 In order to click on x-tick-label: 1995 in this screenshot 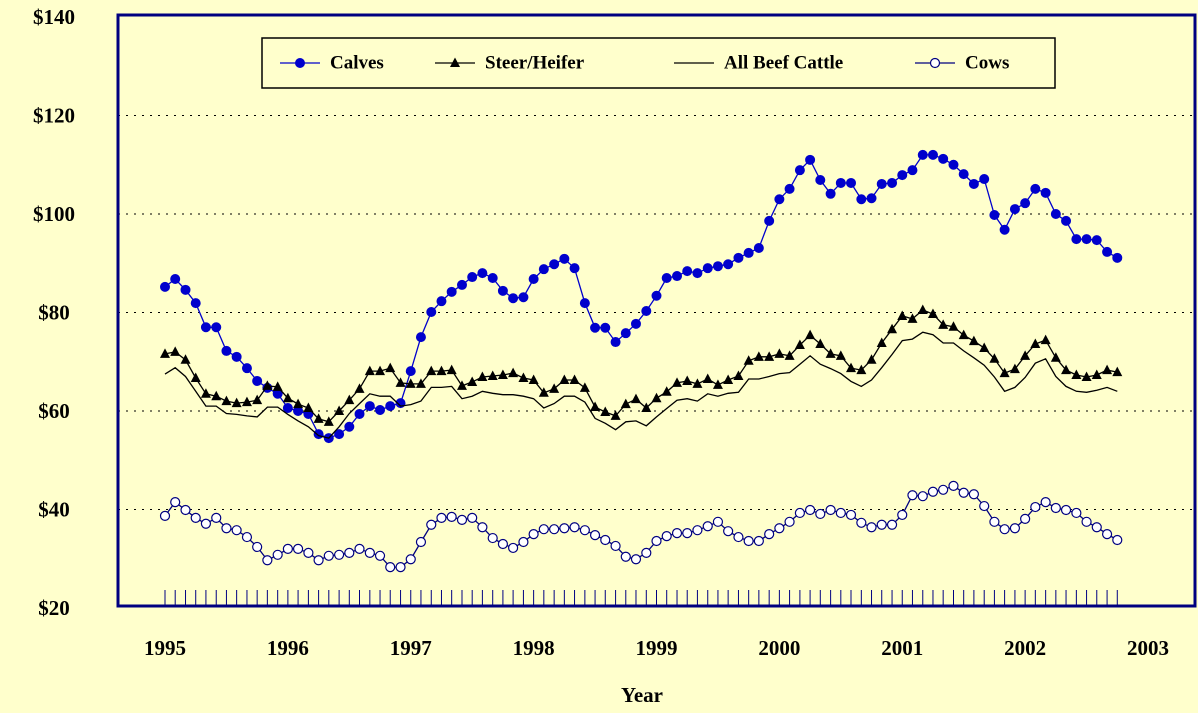, I will do `click(165, 648)`.